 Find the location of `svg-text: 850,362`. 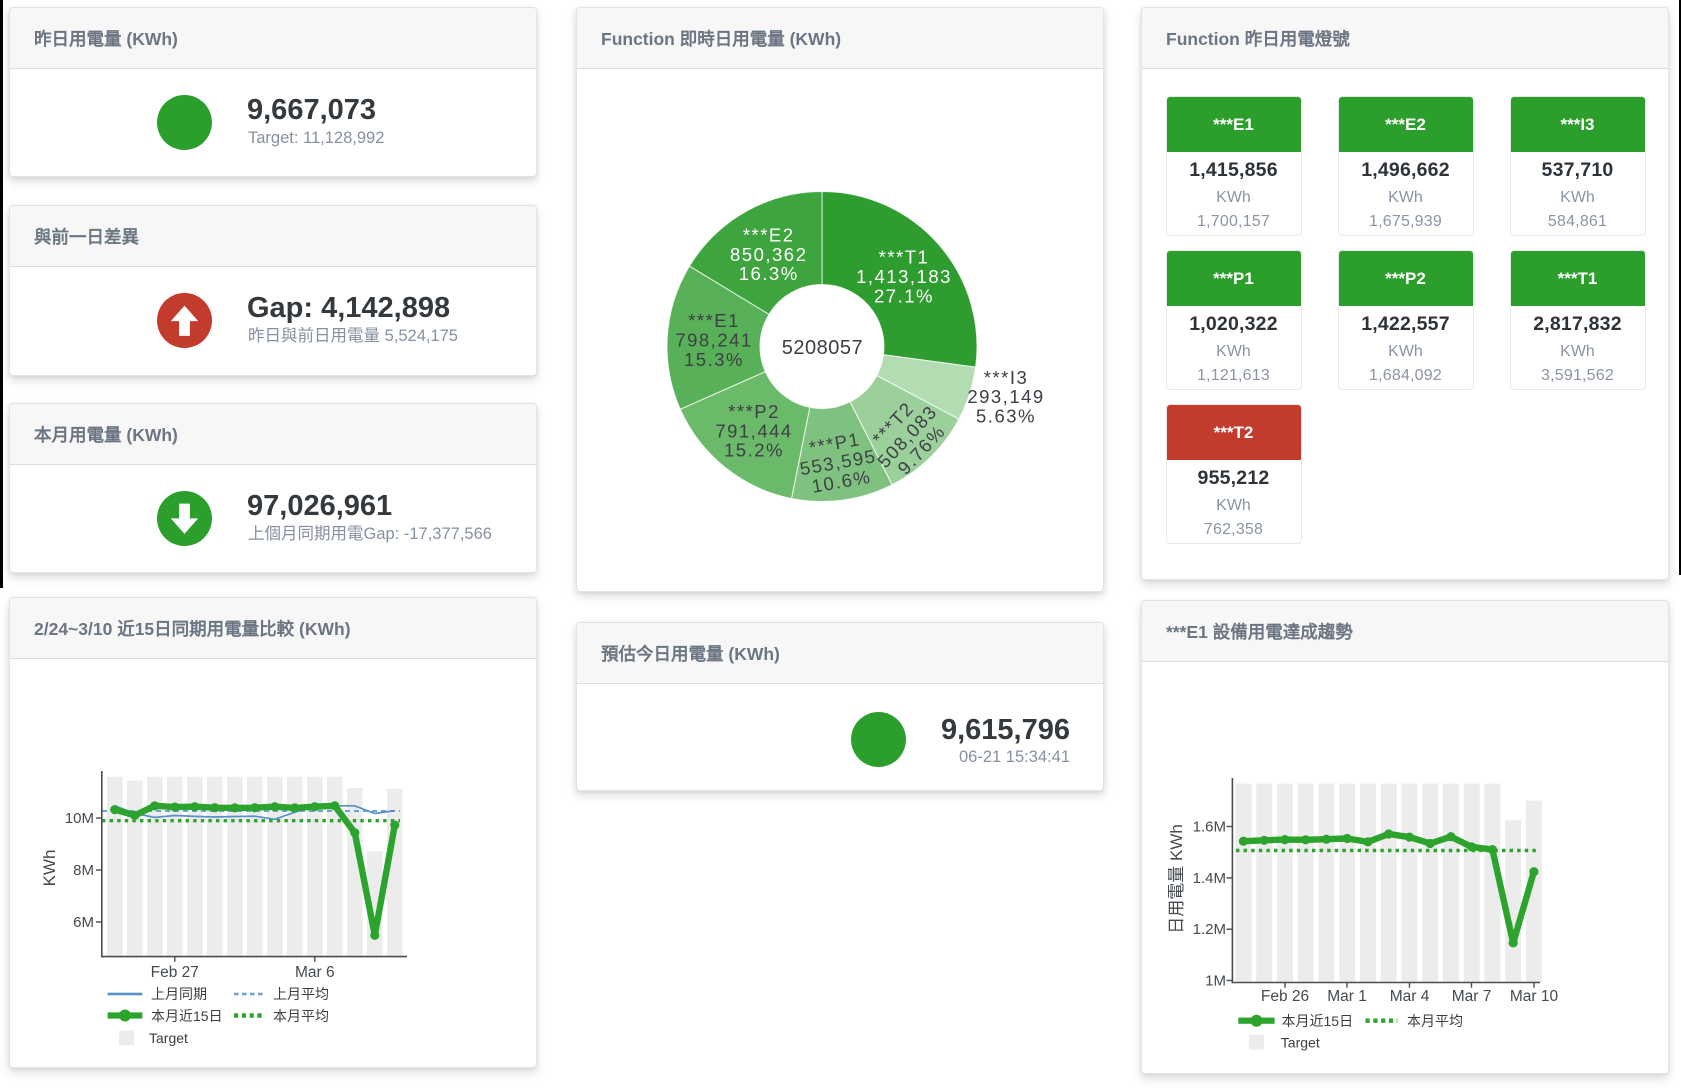

svg-text: 850,362 is located at coordinates (768, 254).